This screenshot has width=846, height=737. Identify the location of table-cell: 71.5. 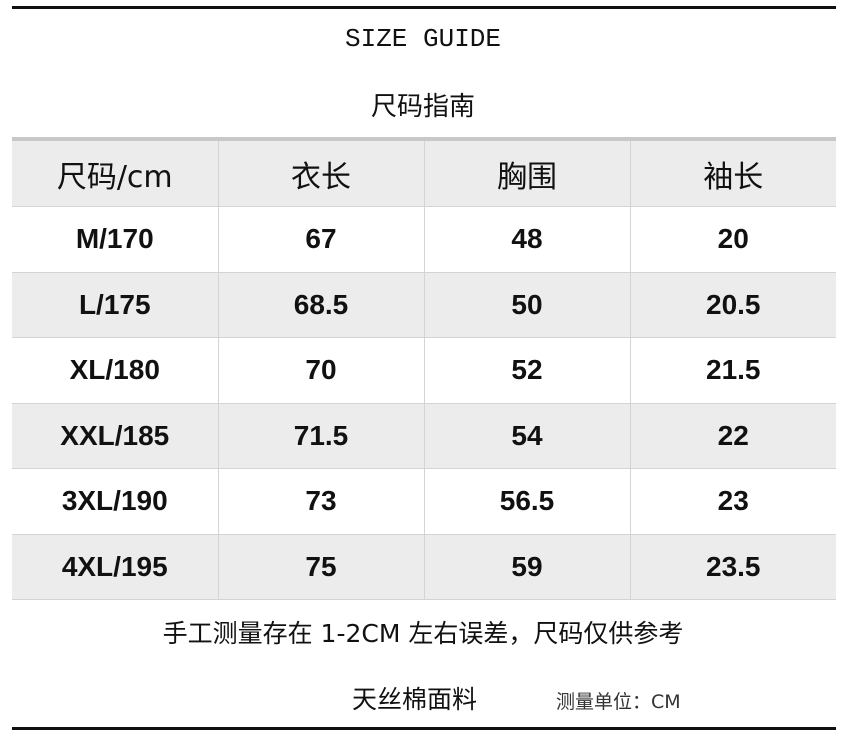
(320, 436).